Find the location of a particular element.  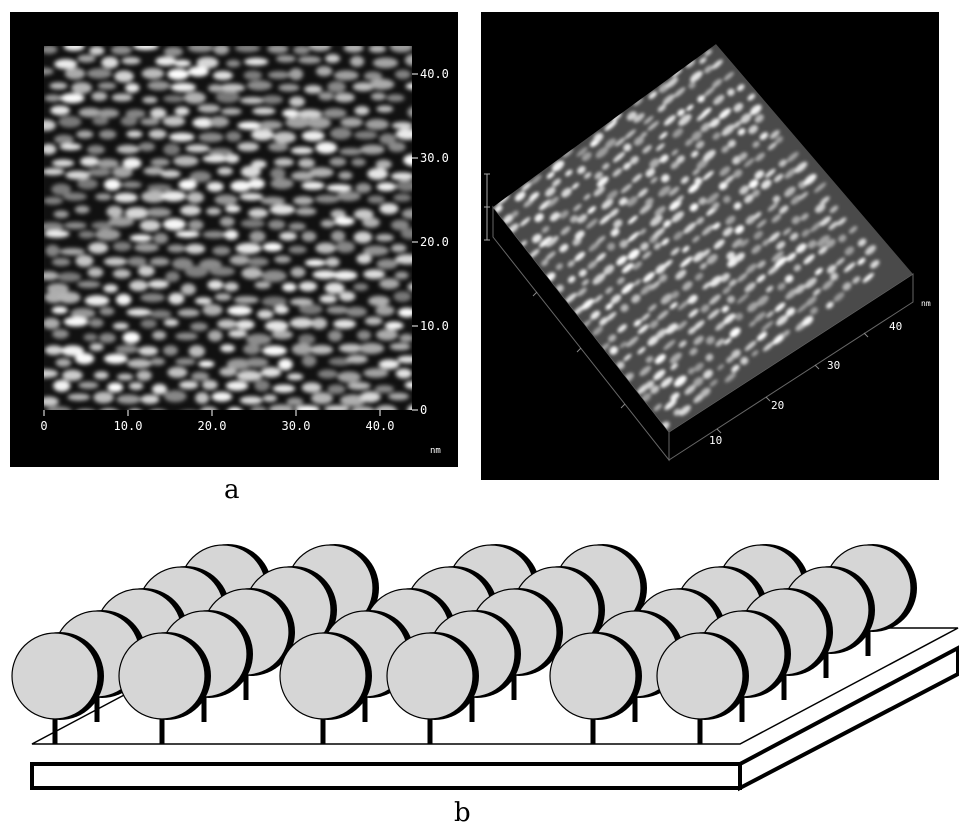

afm-3d-axis-tick: 30 is located at coordinates (833, 365).